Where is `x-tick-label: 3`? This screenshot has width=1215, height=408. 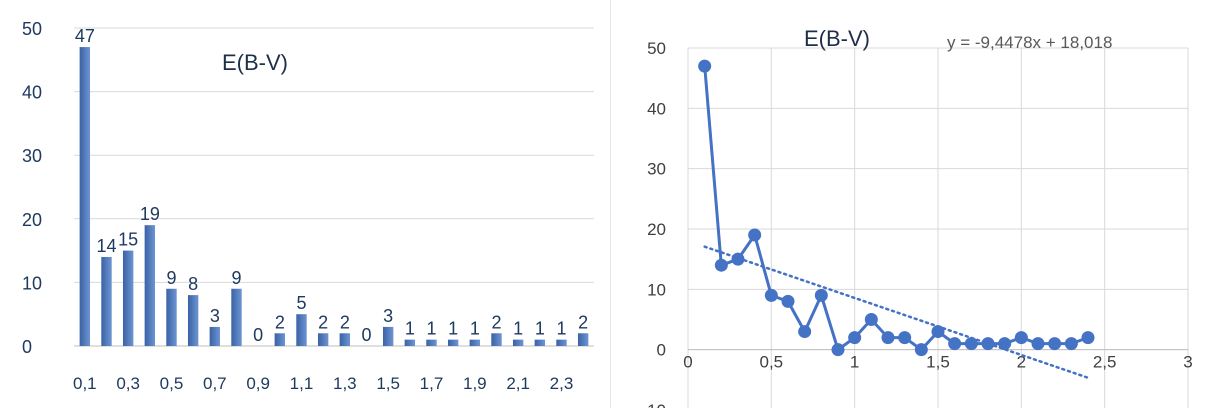
x-tick-label: 3 is located at coordinates (1187, 362).